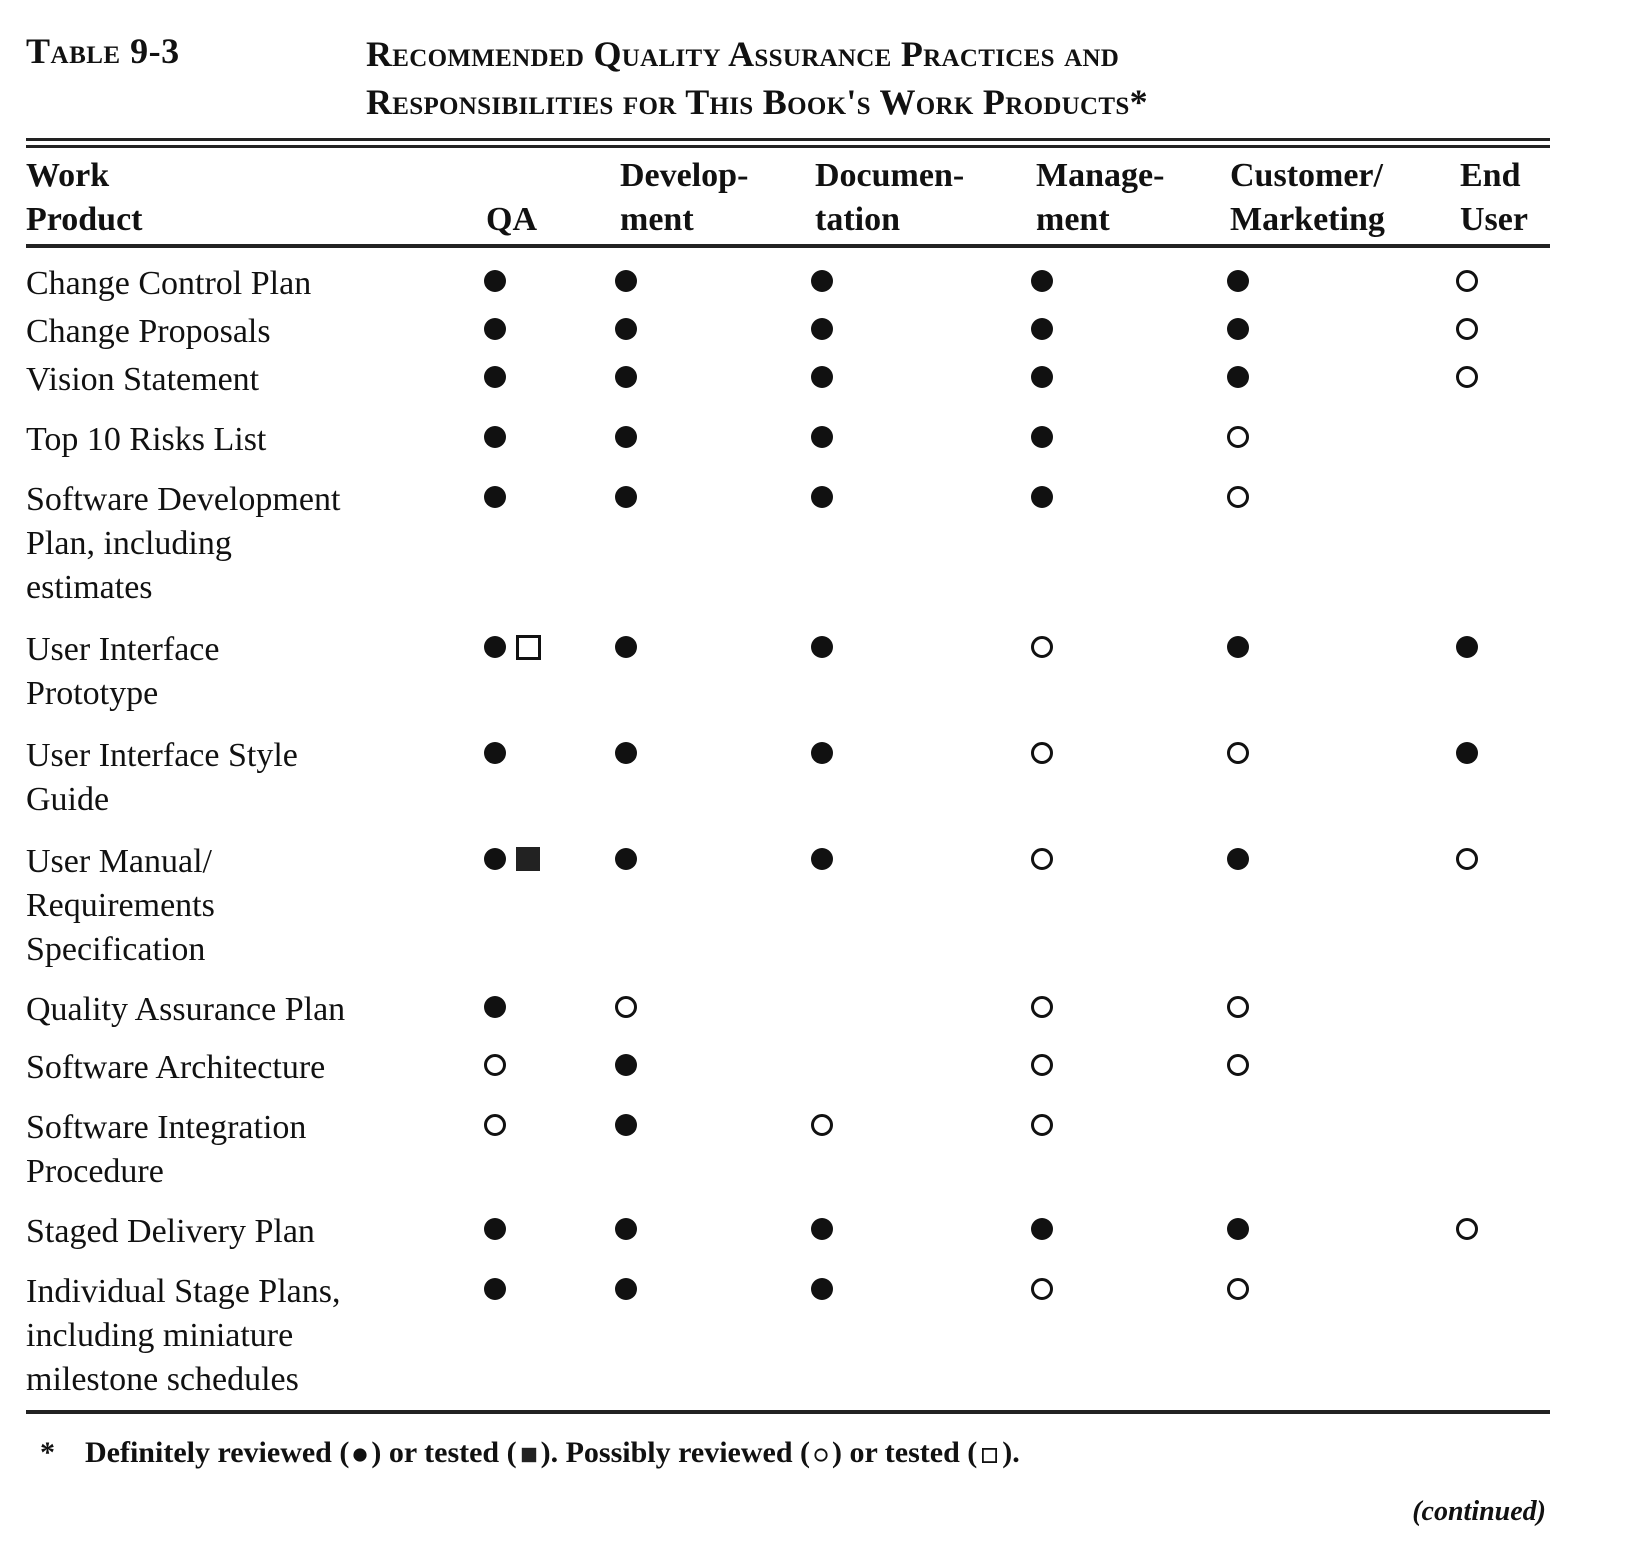 The width and height of the screenshot is (1632, 1542). Describe the element at coordinates (166, 1127) in the screenshot. I see `label-line: Software Integration` at that location.